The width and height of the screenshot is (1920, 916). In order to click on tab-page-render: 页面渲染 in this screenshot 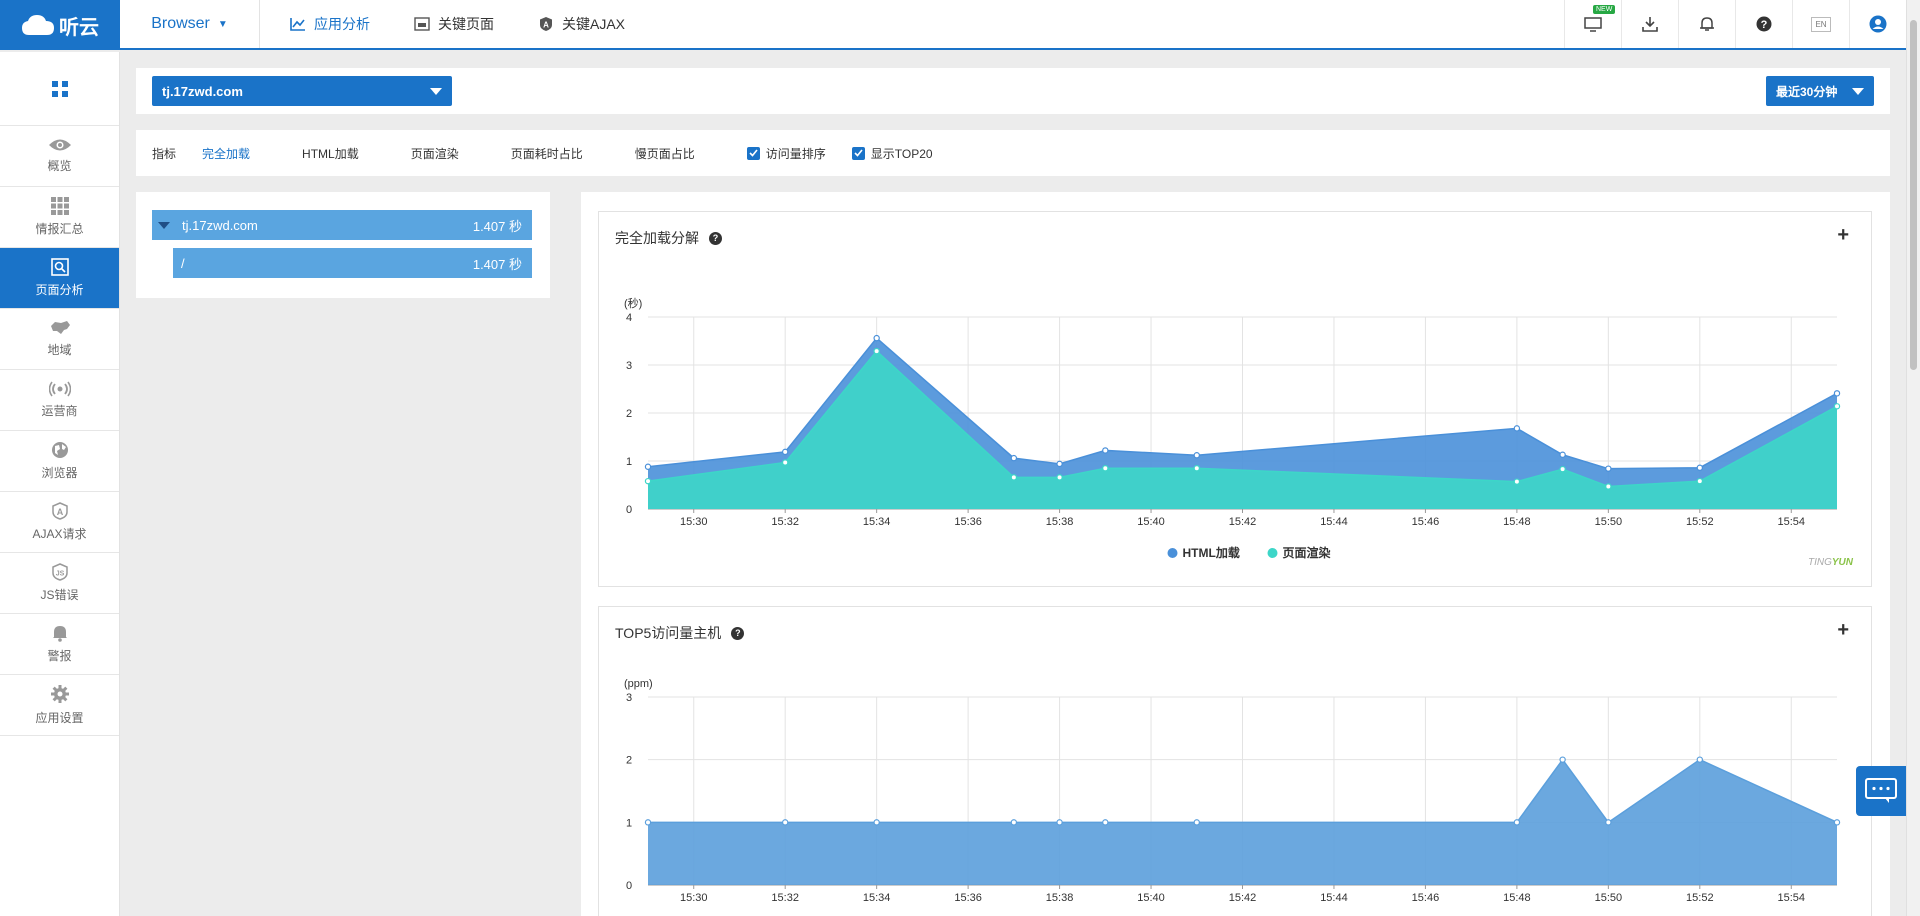, I will do `click(434, 153)`.